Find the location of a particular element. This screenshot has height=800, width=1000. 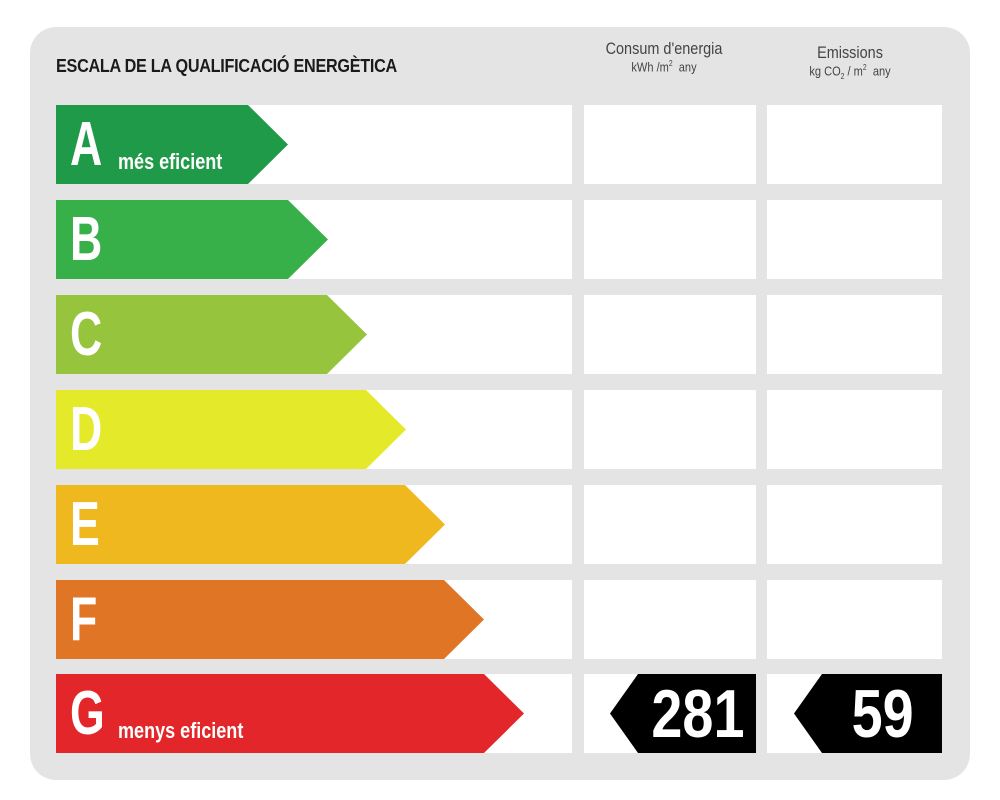

scale-cell: E is located at coordinates (314, 524).